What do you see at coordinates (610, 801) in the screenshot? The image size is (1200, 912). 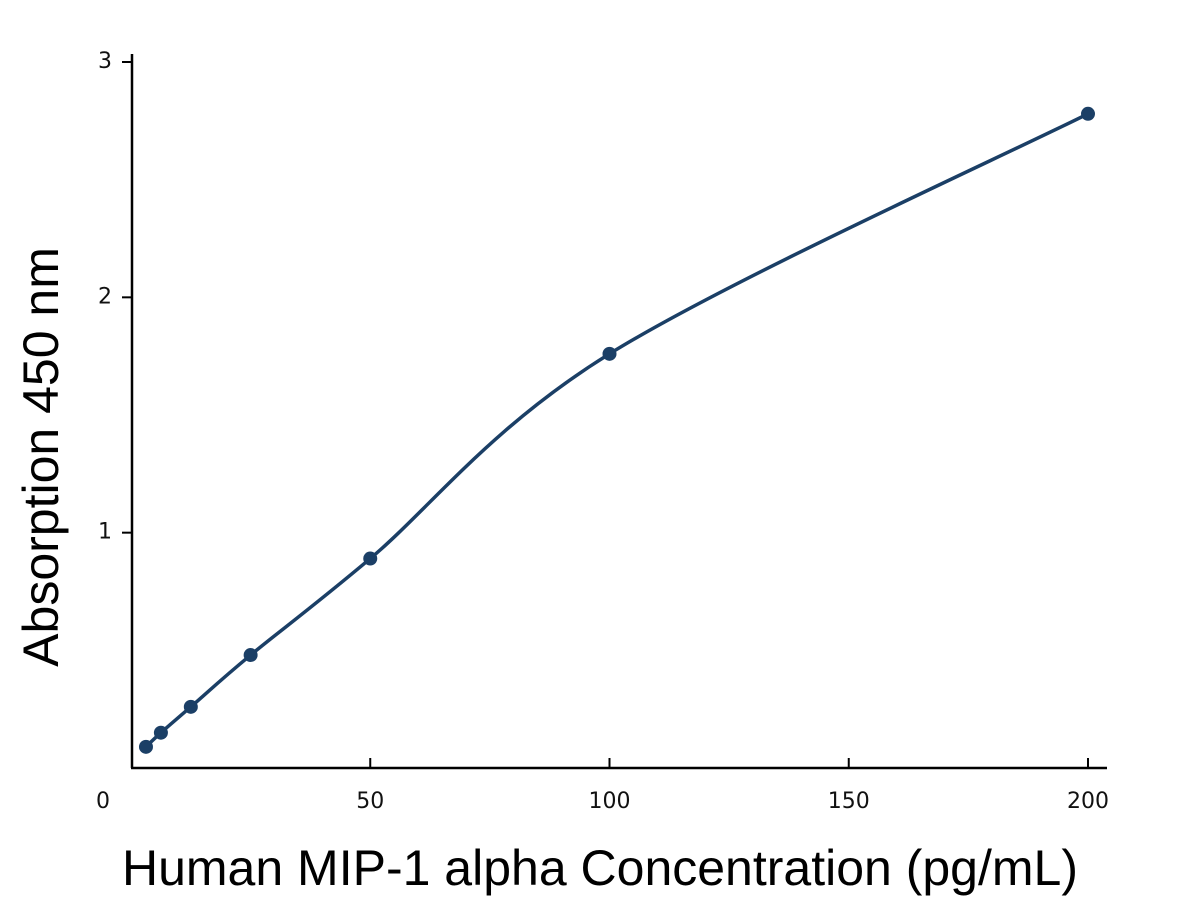 I see `x-tick-label-100: 100` at bounding box center [610, 801].